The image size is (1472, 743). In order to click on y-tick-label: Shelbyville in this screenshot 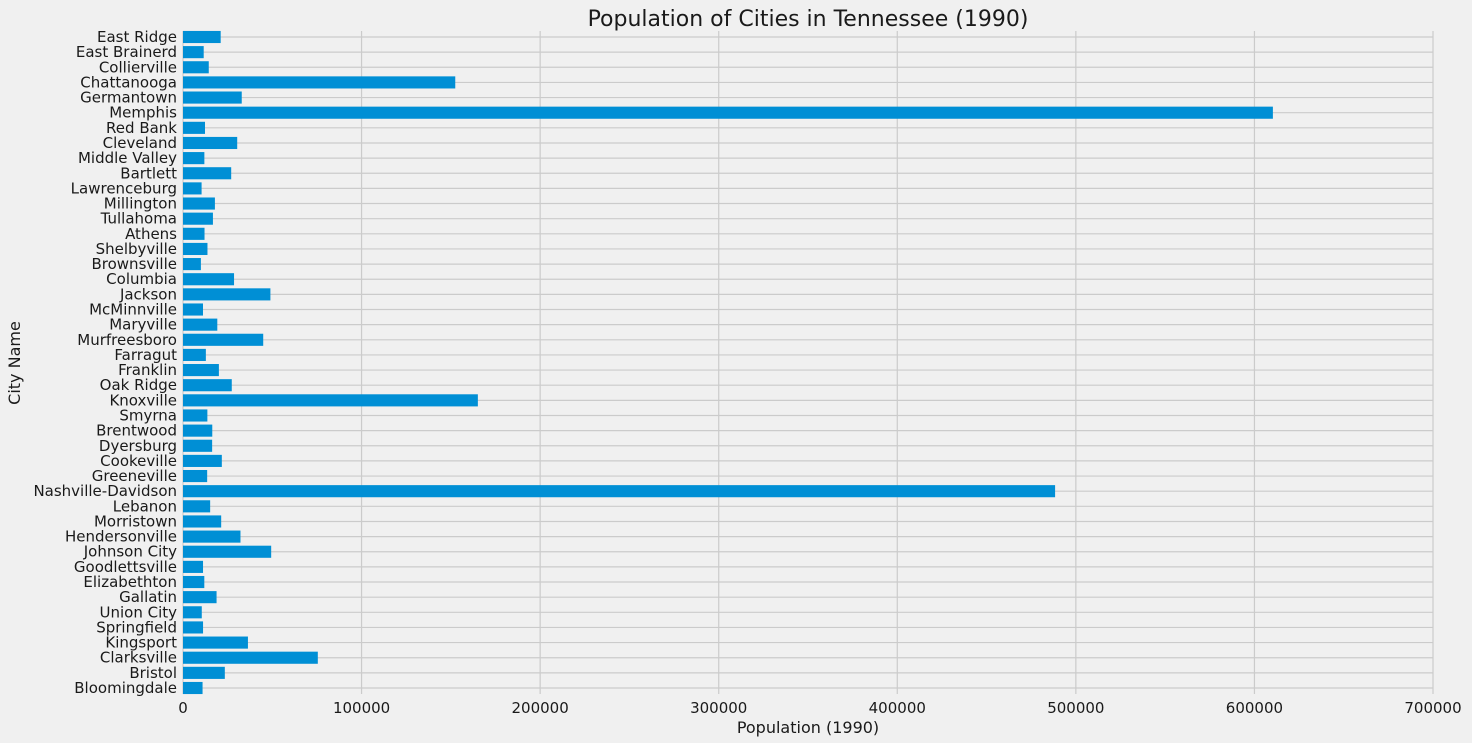, I will do `click(136, 249)`.